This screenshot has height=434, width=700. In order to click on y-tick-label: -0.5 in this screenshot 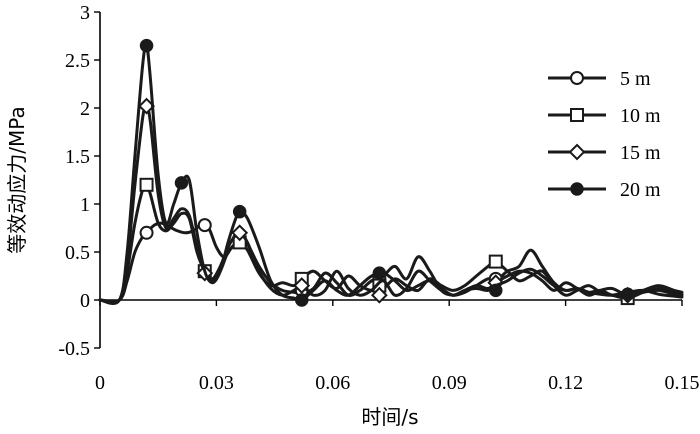, I will do `click(74, 349)`.